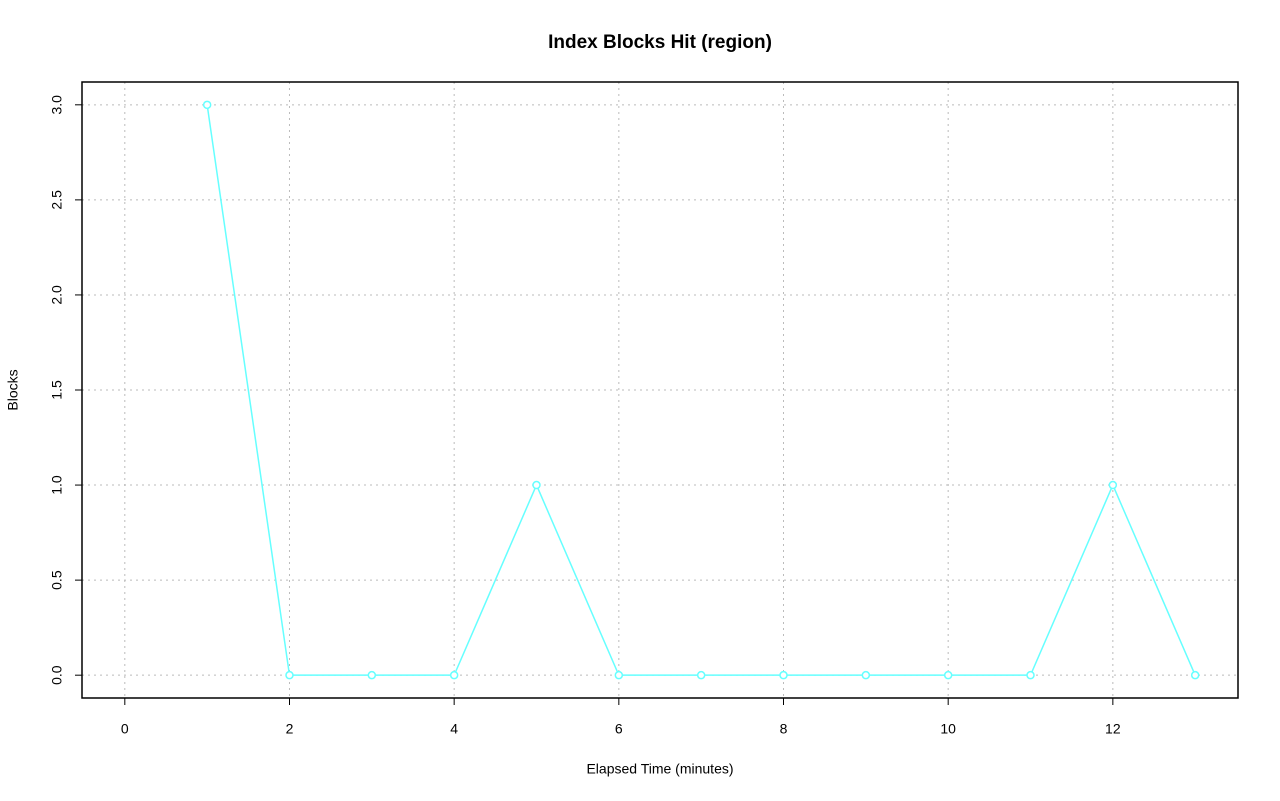  Describe the element at coordinates (1113, 729) in the screenshot. I see `x-tick-label: 12` at that location.